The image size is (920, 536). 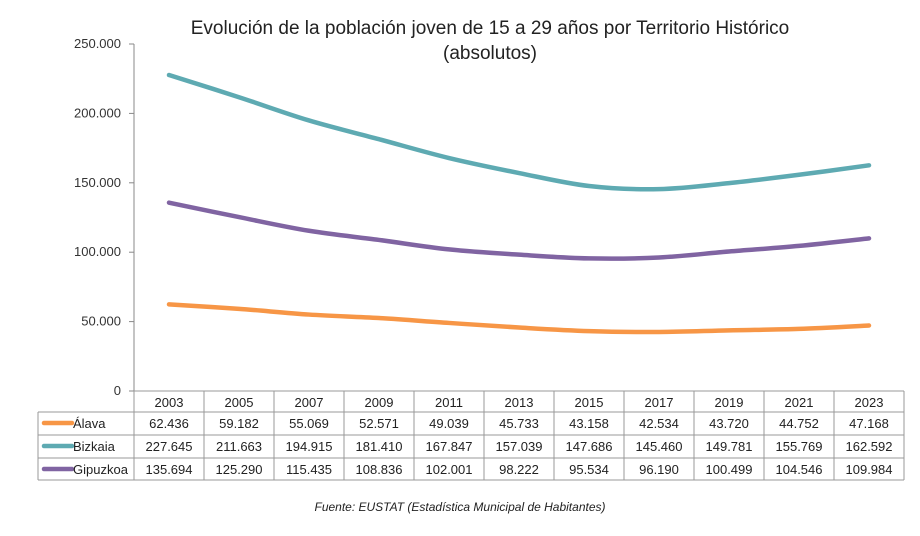 What do you see at coordinates (659, 423) in the screenshot?
I see `data-table-value: 42.534` at bounding box center [659, 423].